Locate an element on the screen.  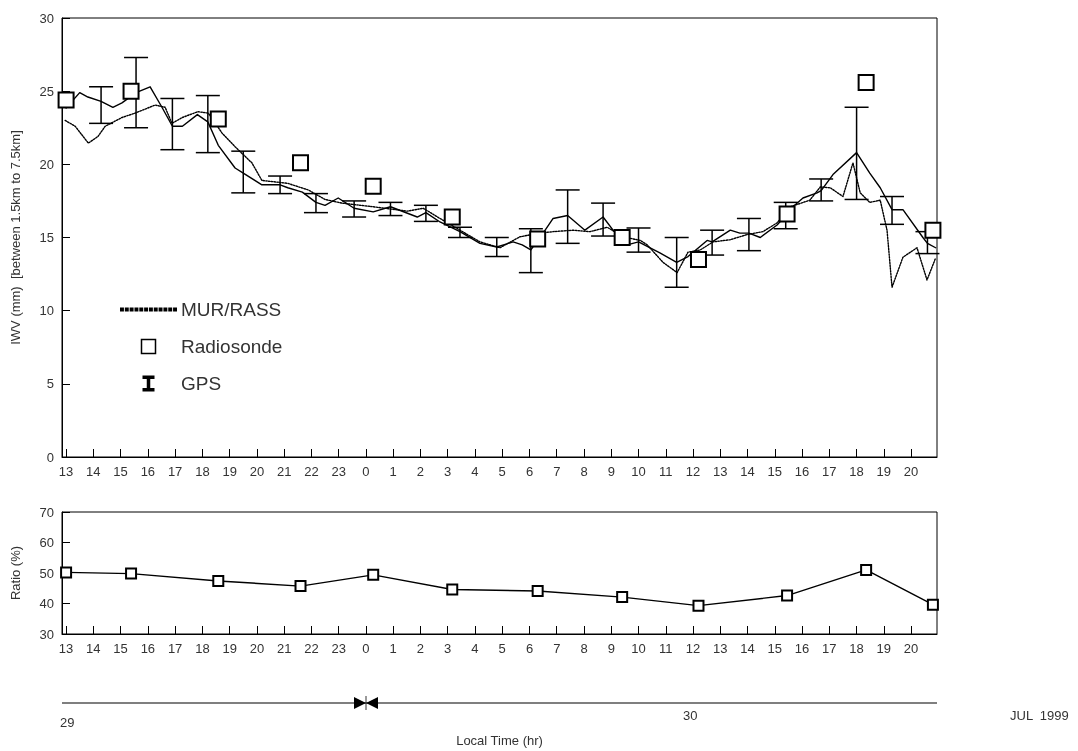
y-axis-title: IWV (mm) [between 1.5km to 7.5km] is located at coordinates (15, 237).